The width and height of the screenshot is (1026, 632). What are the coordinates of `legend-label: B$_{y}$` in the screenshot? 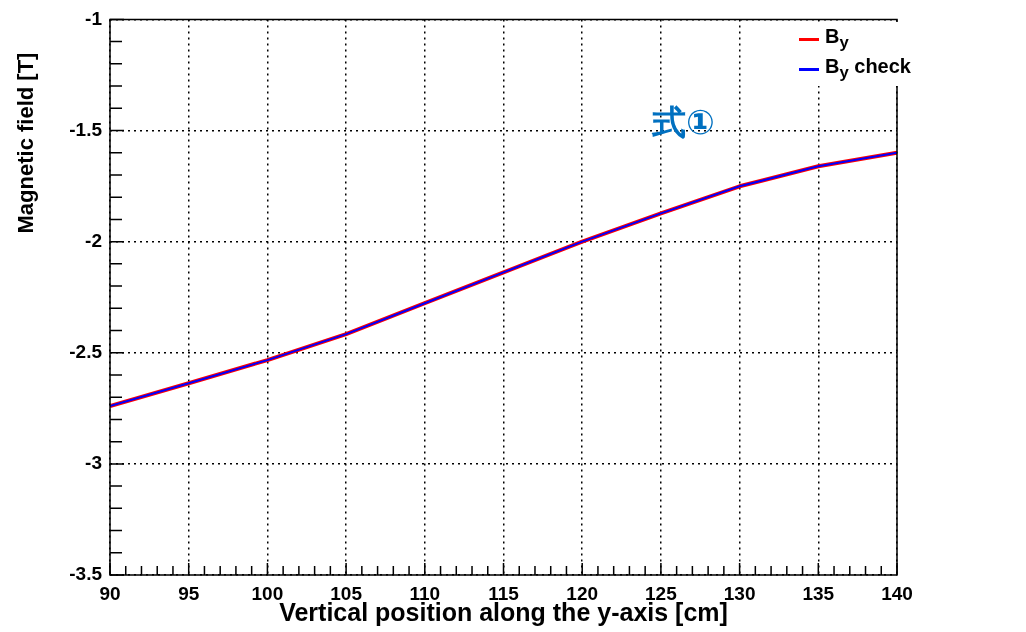 It's located at (837, 39).